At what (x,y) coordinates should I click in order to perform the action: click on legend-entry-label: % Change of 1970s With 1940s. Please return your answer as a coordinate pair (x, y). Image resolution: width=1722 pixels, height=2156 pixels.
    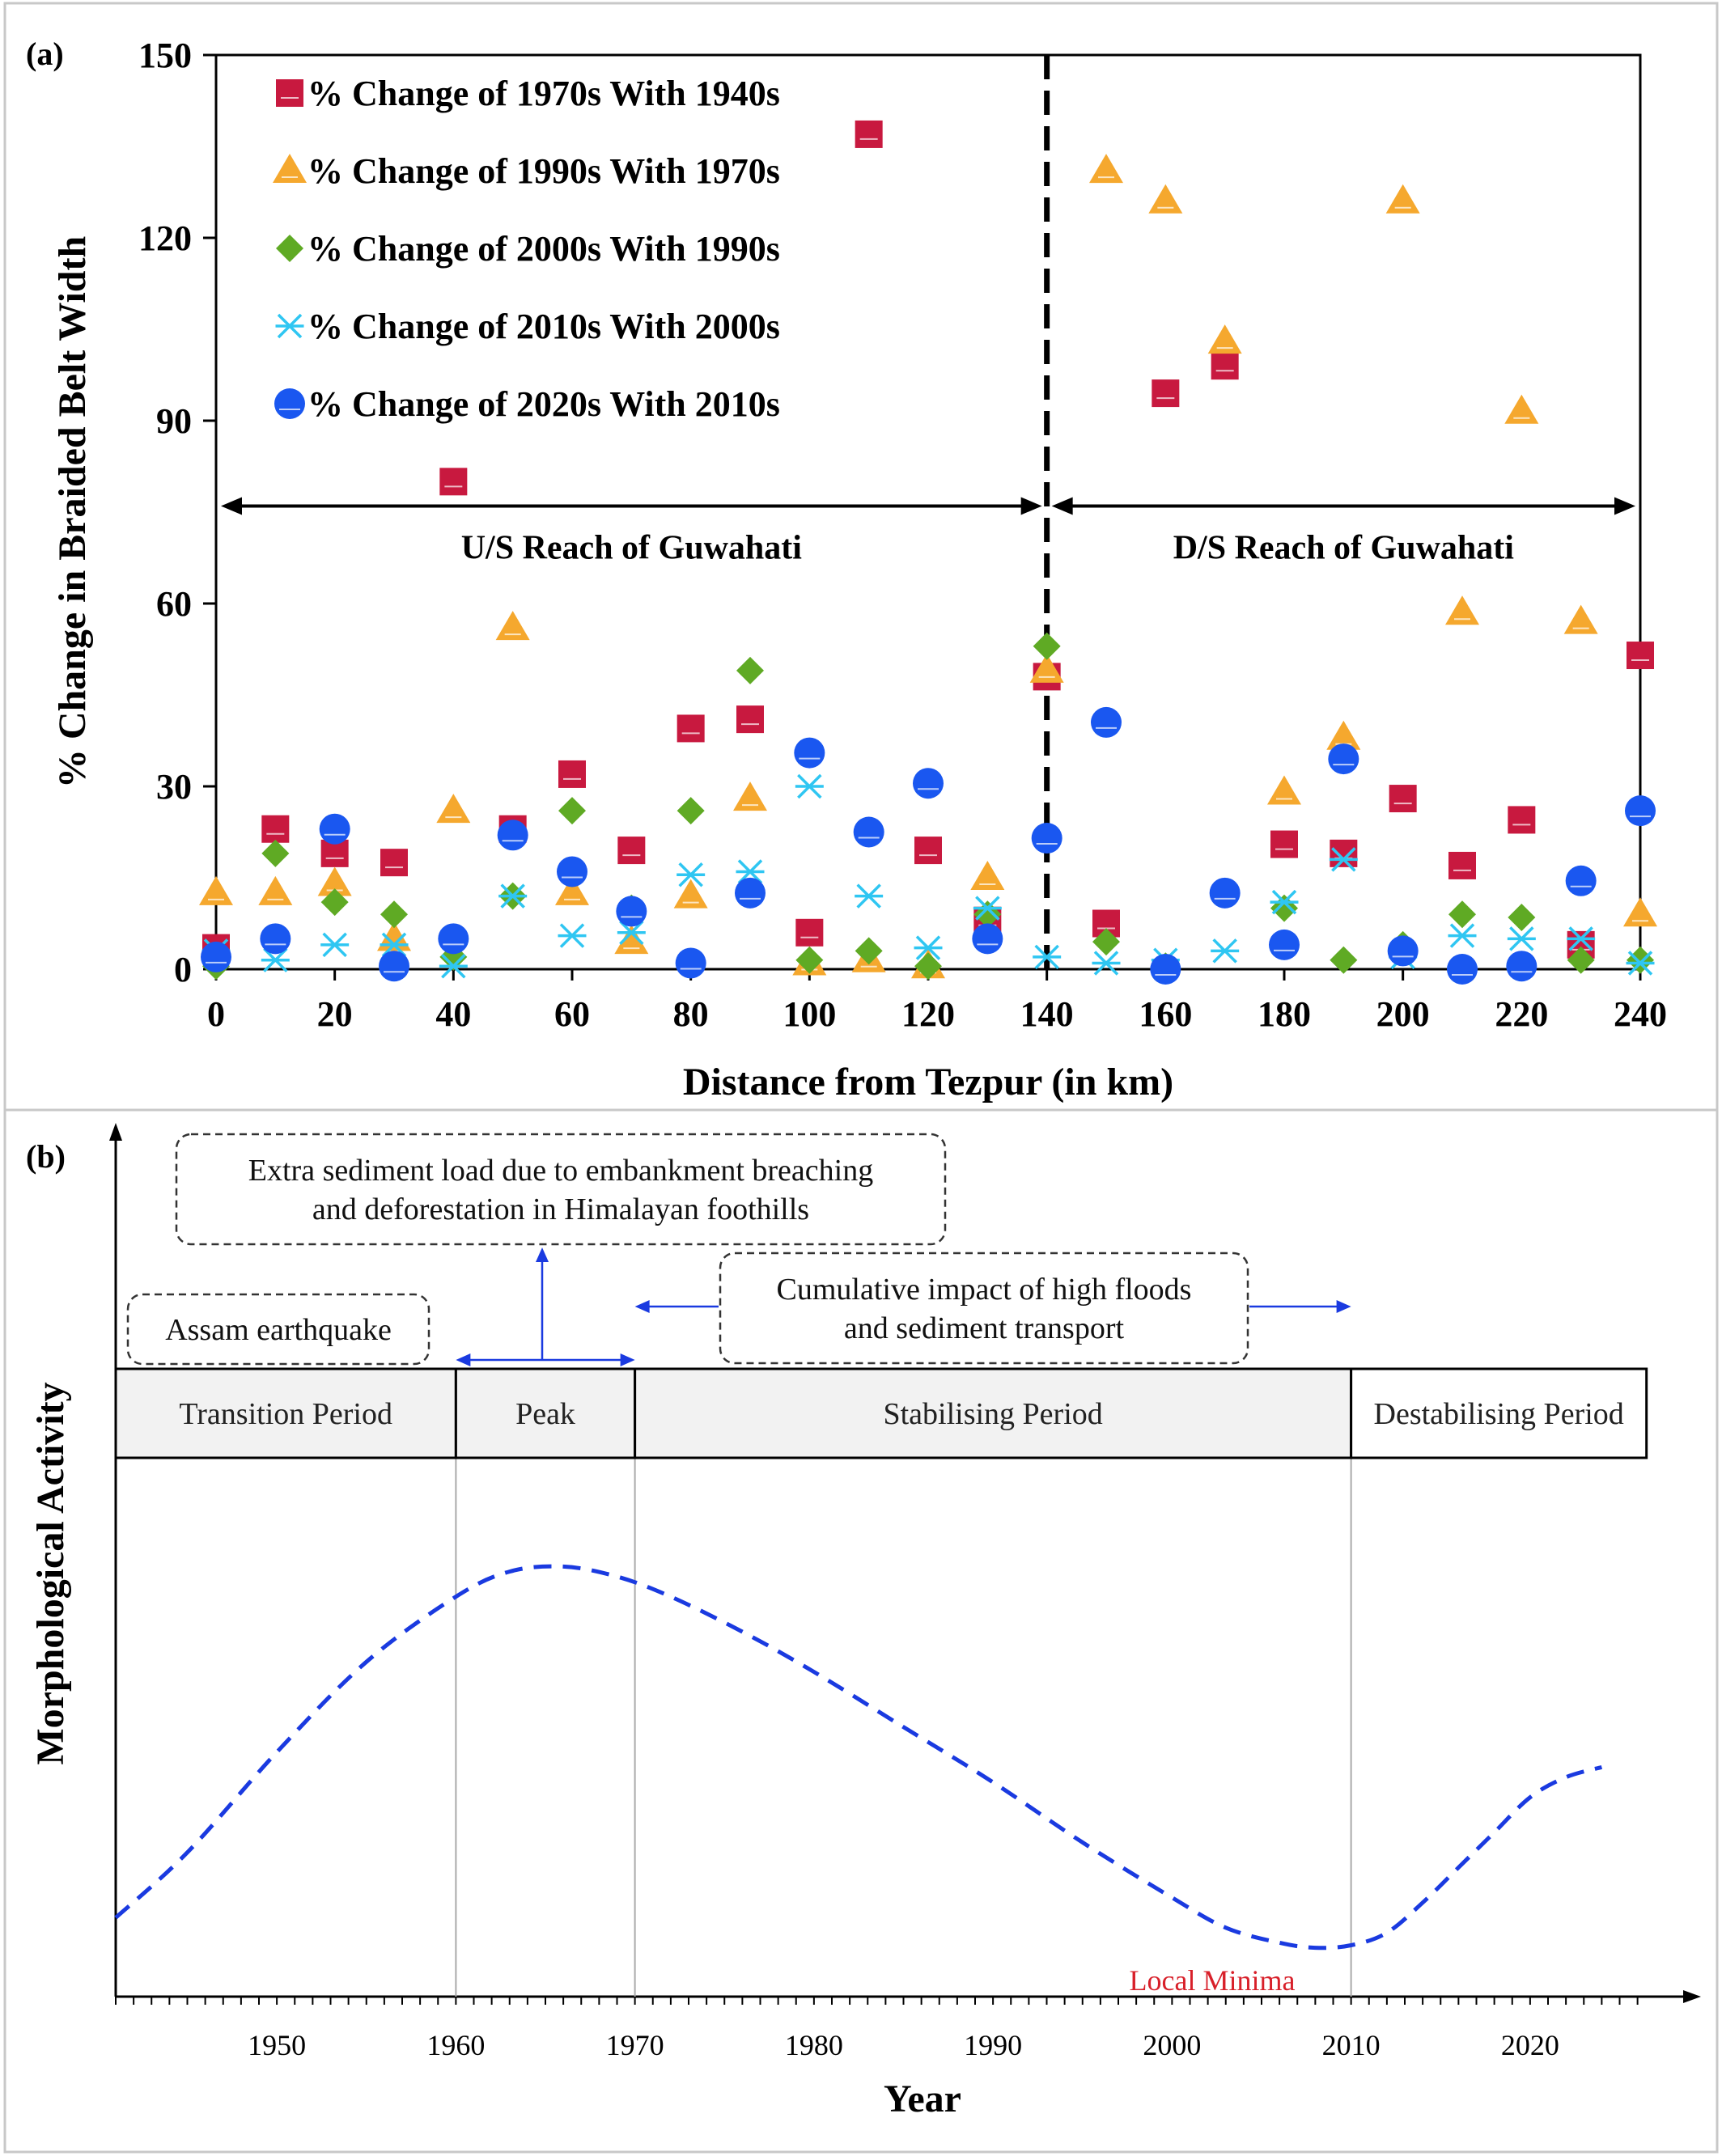
    Looking at the image, I should click on (544, 93).